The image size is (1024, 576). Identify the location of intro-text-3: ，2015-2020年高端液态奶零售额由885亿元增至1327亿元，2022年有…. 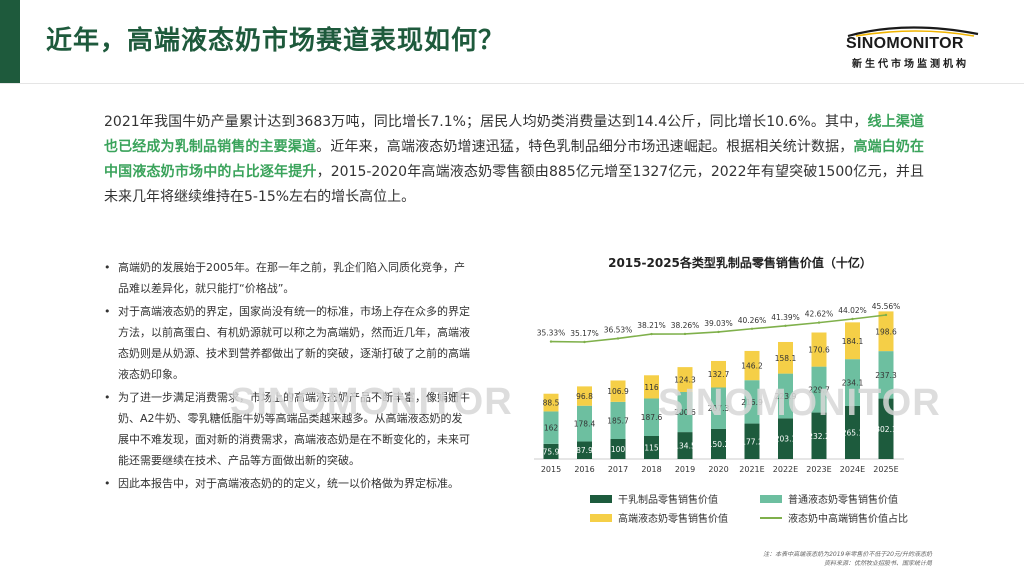
(514, 184).